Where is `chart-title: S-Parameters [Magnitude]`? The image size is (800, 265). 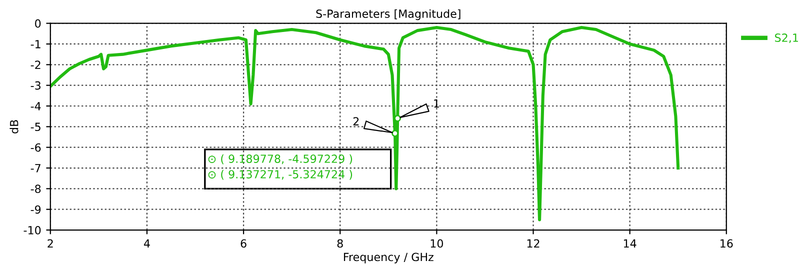 chart-title: S-Parameters [Magnitude] is located at coordinates (388, 14).